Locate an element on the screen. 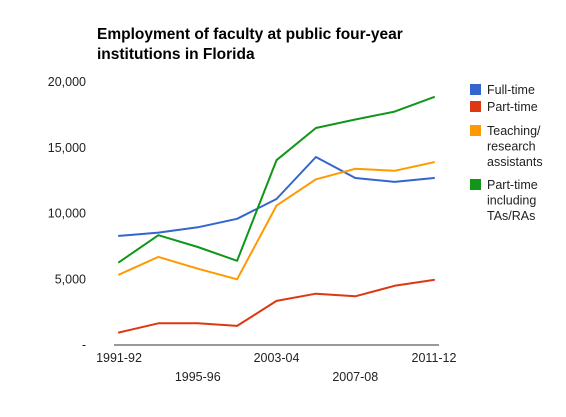 The height and width of the screenshot is (417, 566). legend-label-2: Part-time is located at coordinates (512, 107).